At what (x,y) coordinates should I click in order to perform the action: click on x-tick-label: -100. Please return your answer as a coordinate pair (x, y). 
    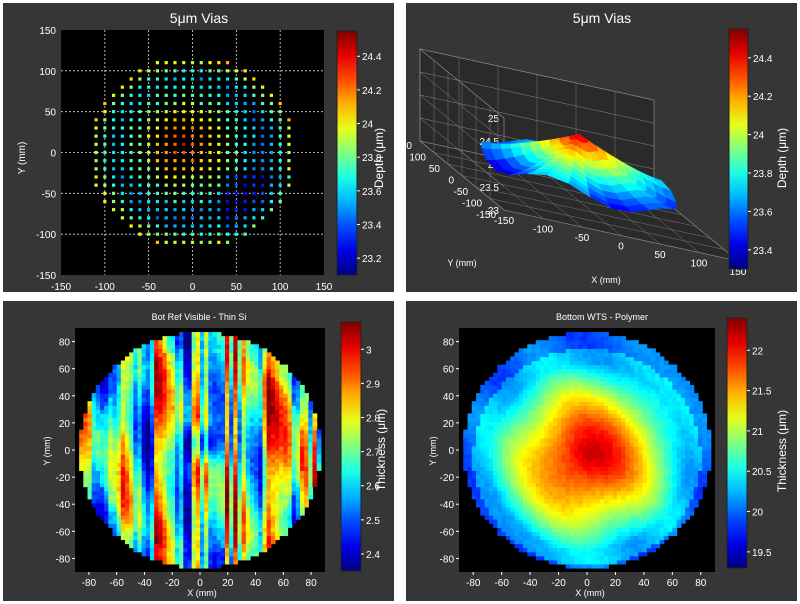
    Looking at the image, I should click on (543, 230).